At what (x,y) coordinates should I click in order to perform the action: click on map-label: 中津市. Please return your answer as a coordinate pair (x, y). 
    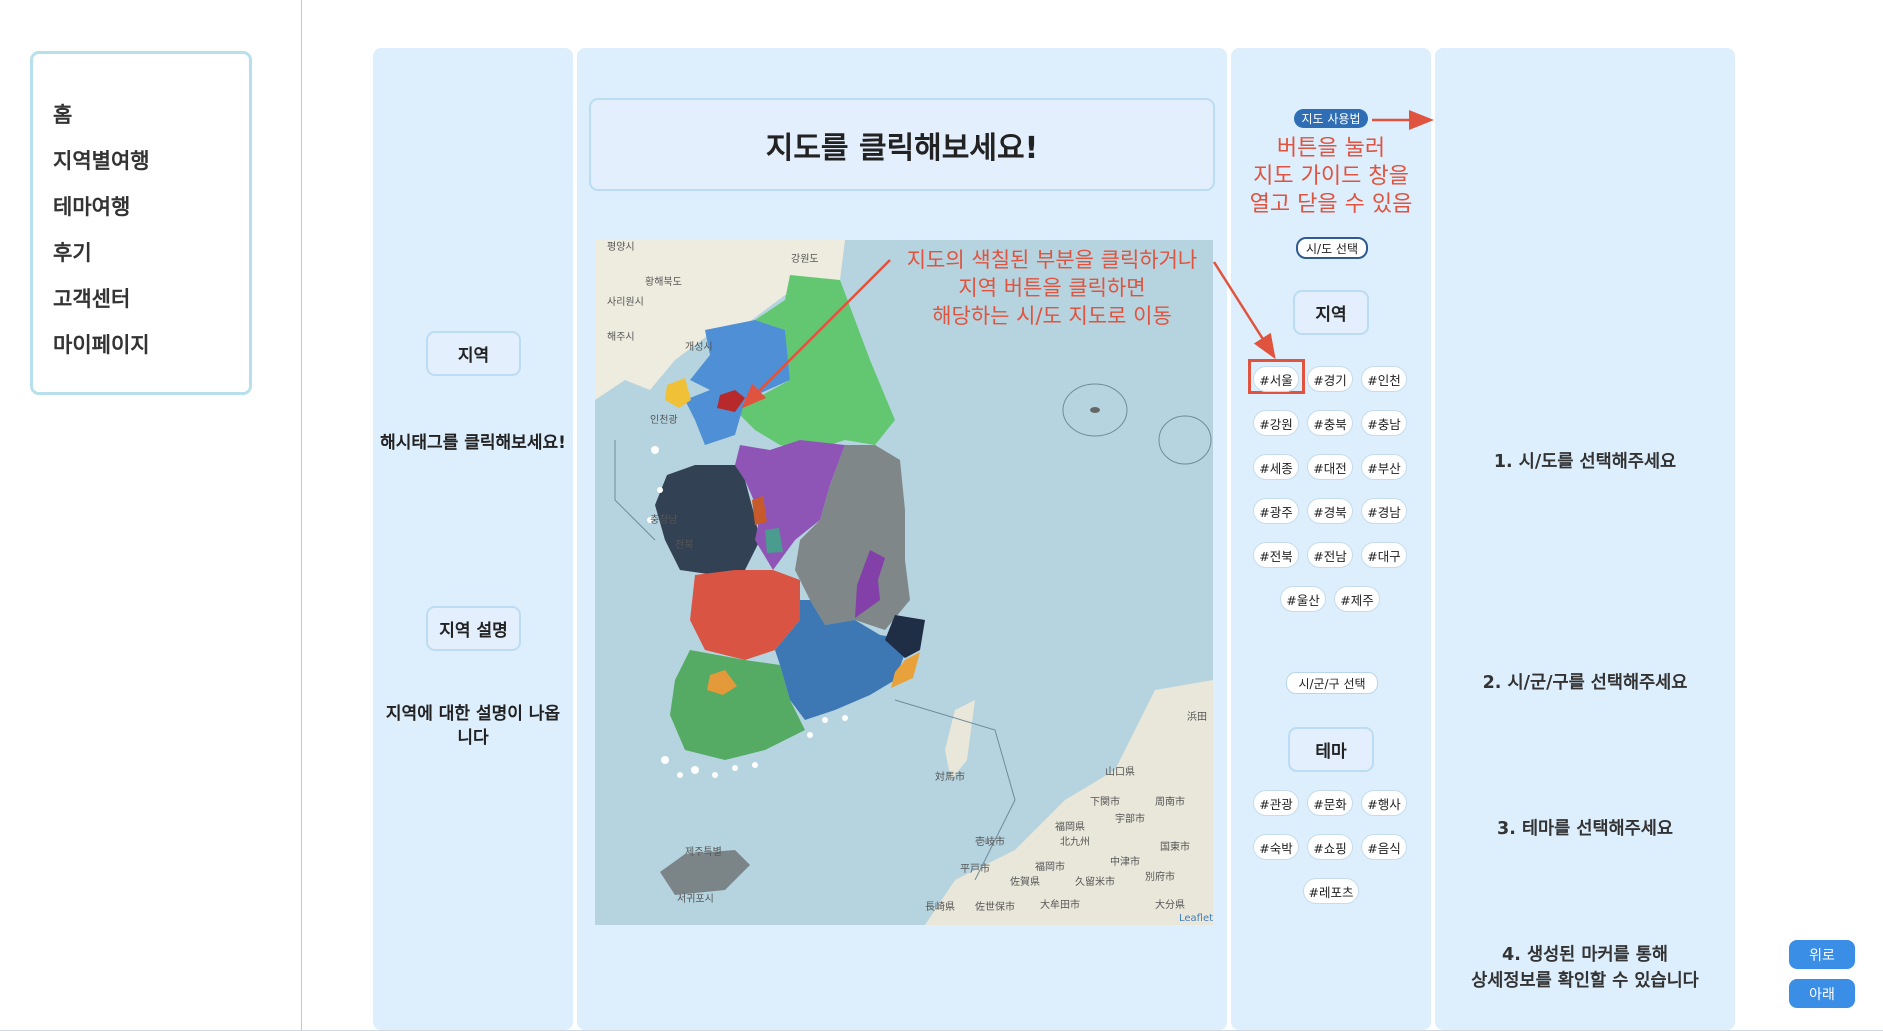
    Looking at the image, I should click on (1125, 861).